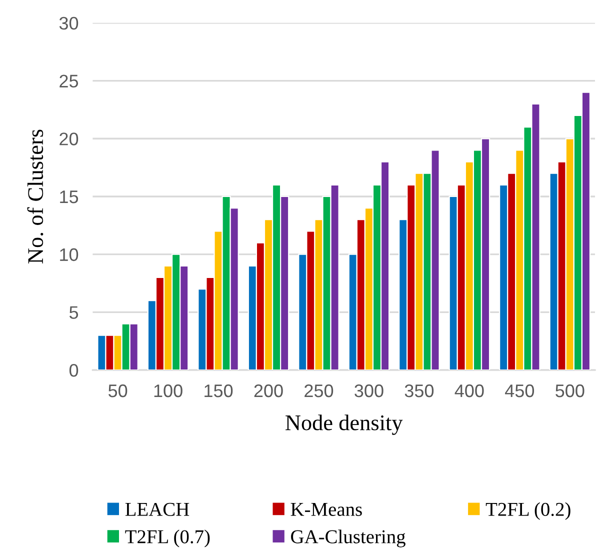 The image size is (598, 559). Describe the element at coordinates (218, 391) in the screenshot. I see `x-tick-label: 150` at that location.